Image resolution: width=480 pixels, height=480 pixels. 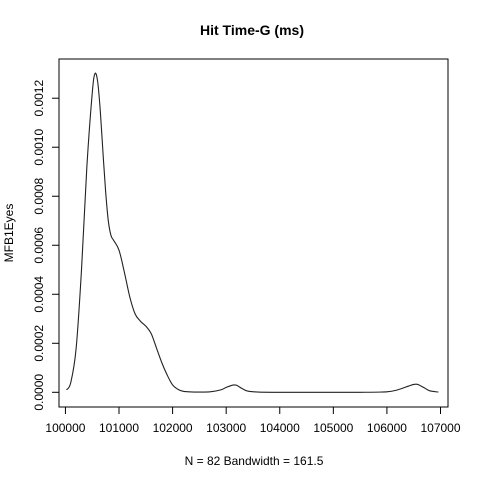 I want to click on x-tick-label: 105000, so click(x=333, y=428).